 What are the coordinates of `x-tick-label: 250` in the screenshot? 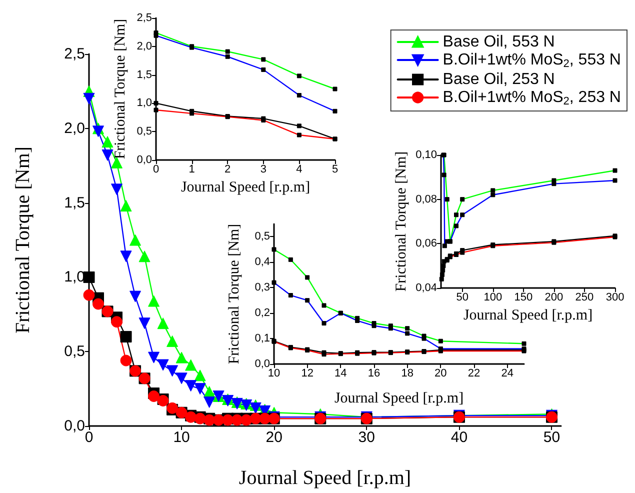 It's located at (584, 298).